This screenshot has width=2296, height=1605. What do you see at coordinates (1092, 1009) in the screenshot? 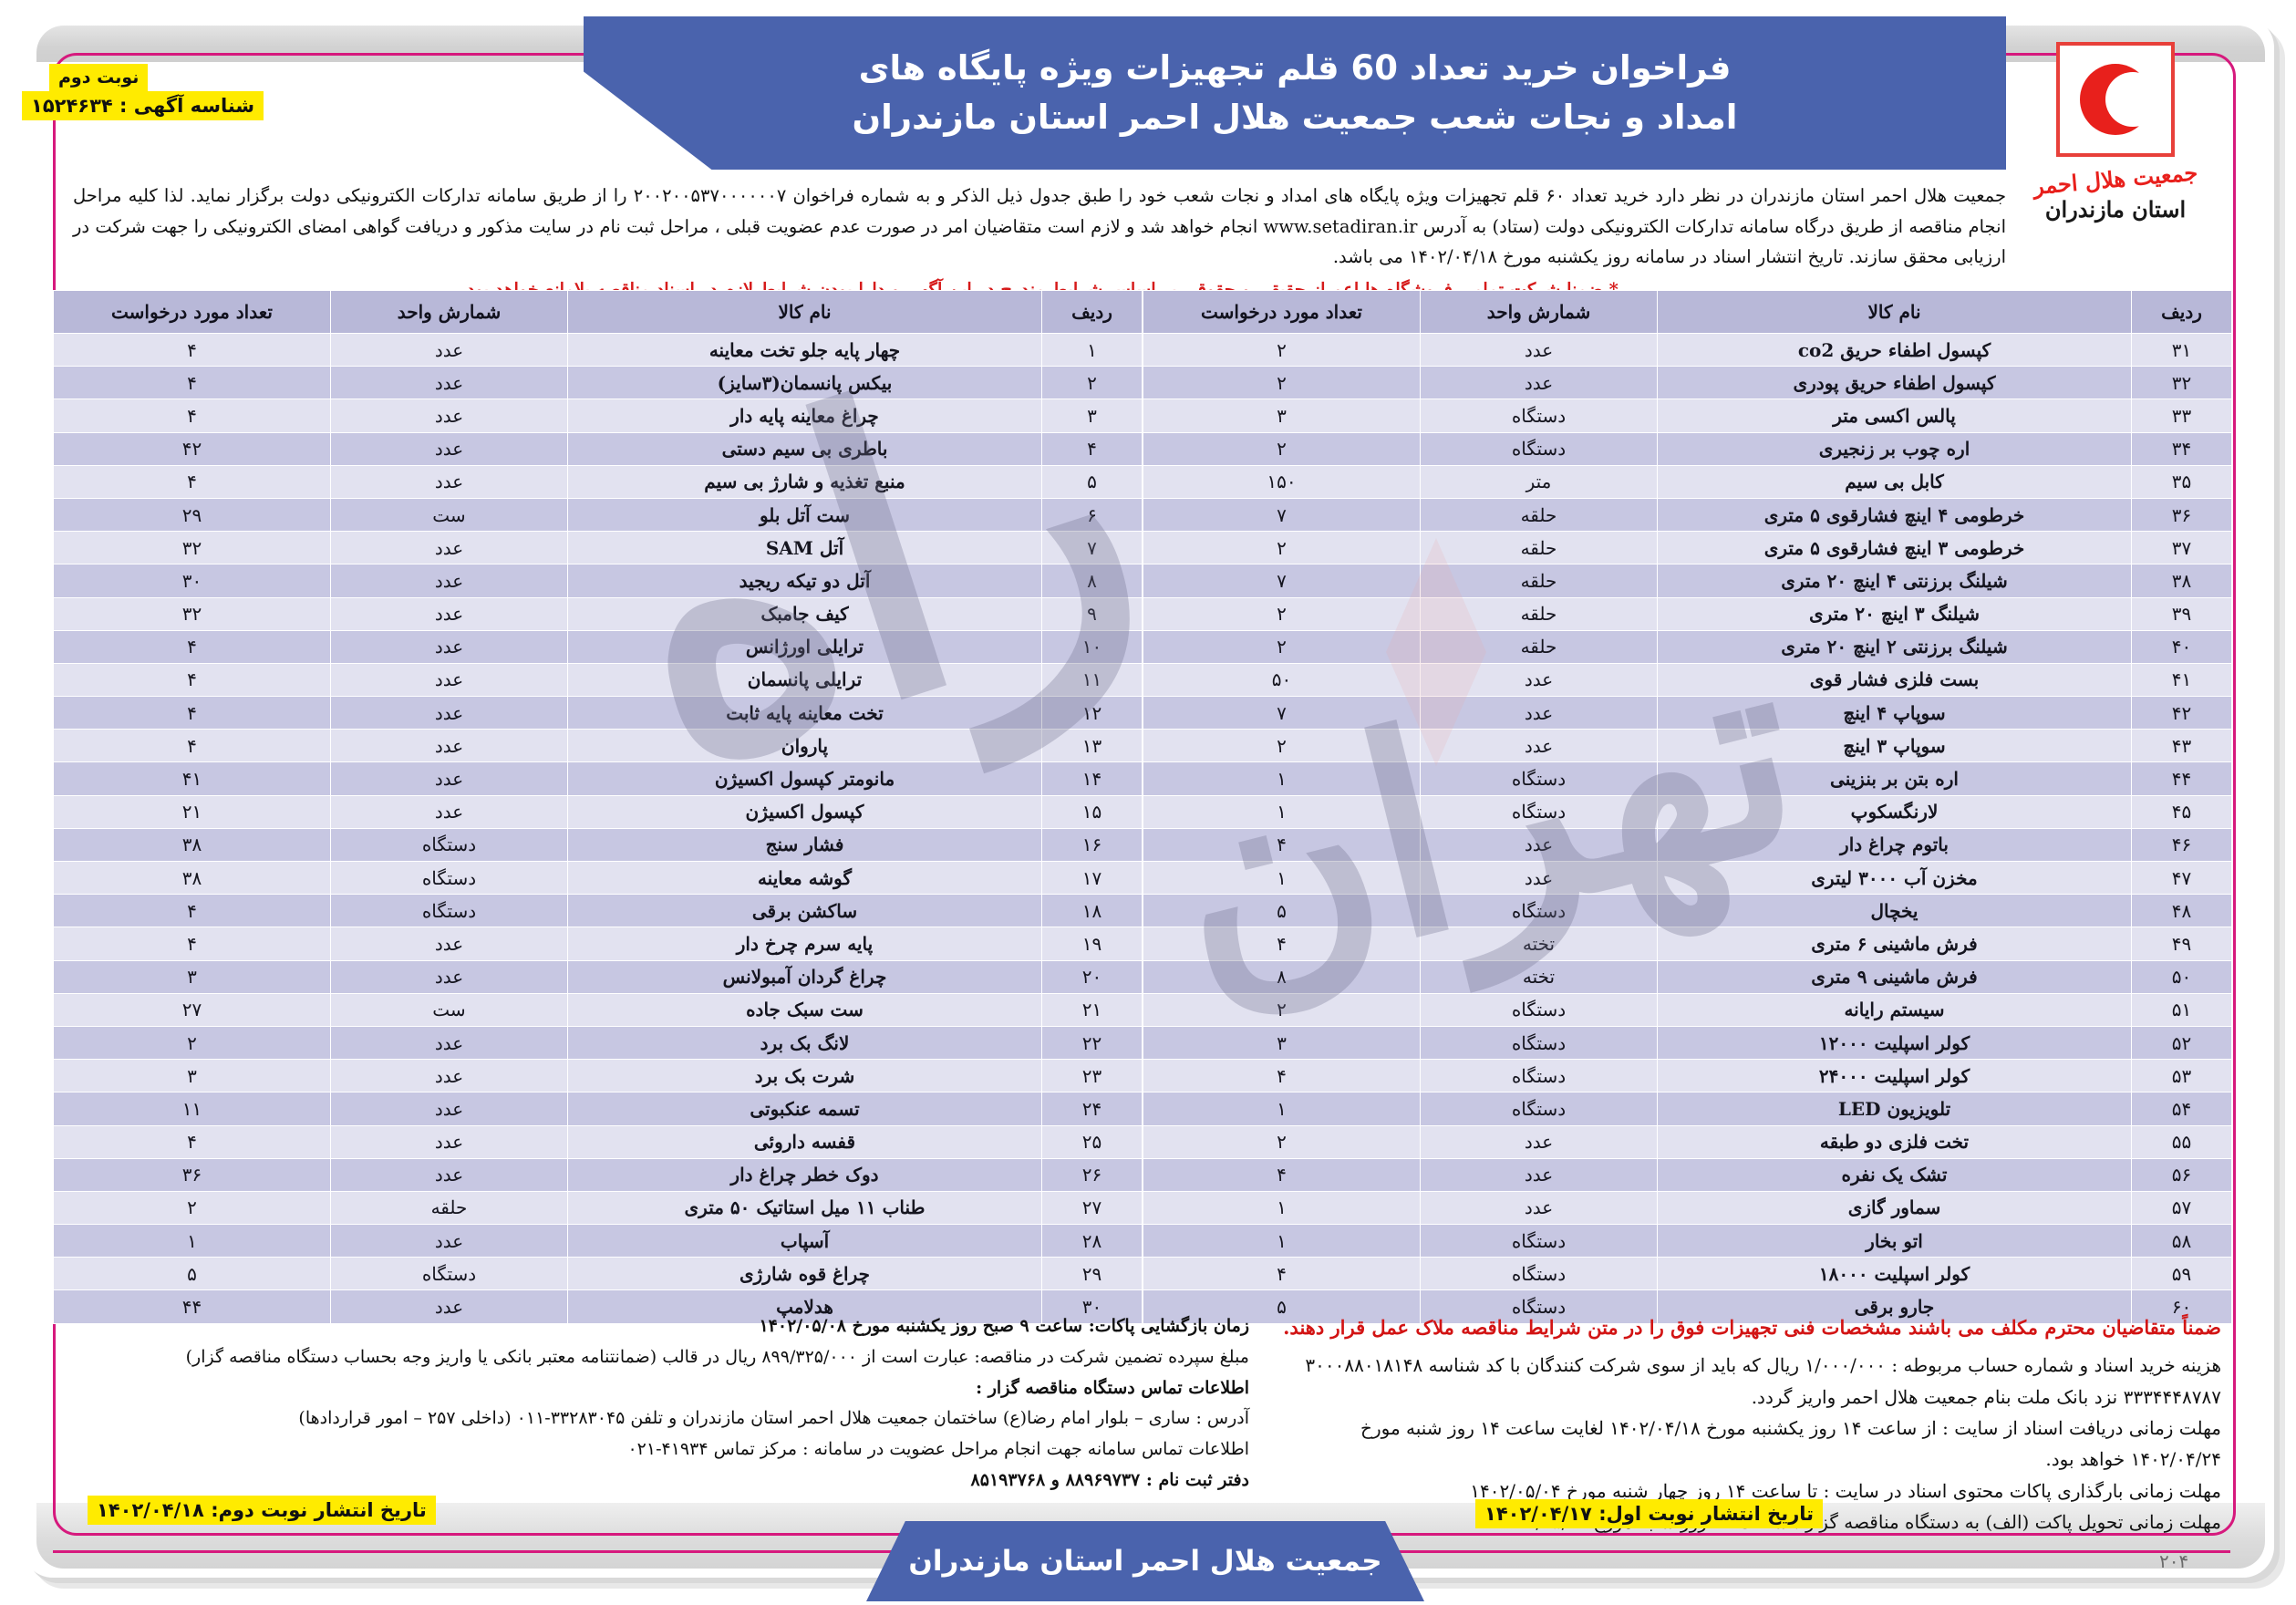
I see `cell-radif: ۲۱` at bounding box center [1092, 1009].